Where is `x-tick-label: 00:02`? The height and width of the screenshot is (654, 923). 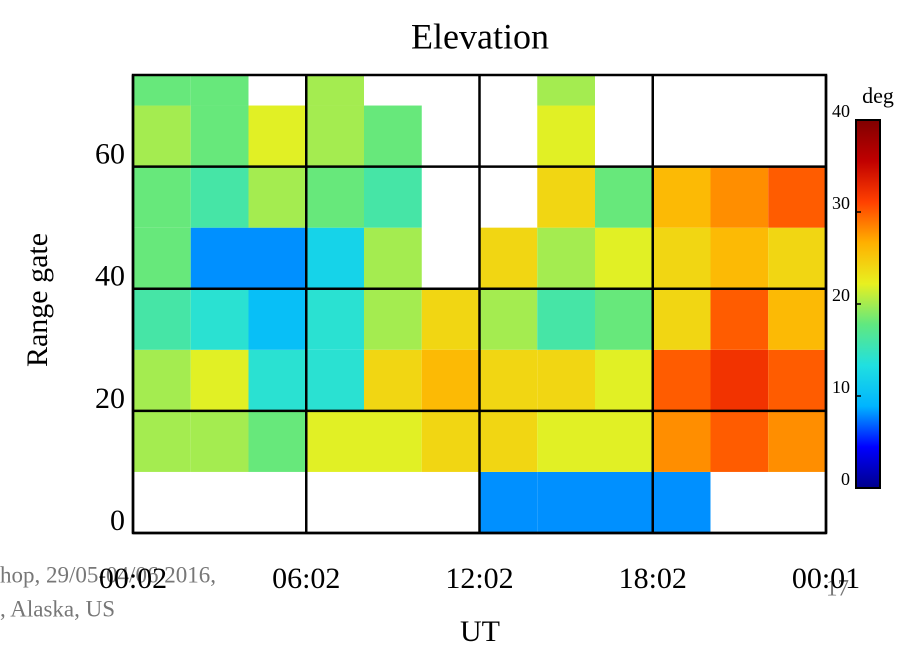
x-tick-label: 00:02 is located at coordinates (133, 578).